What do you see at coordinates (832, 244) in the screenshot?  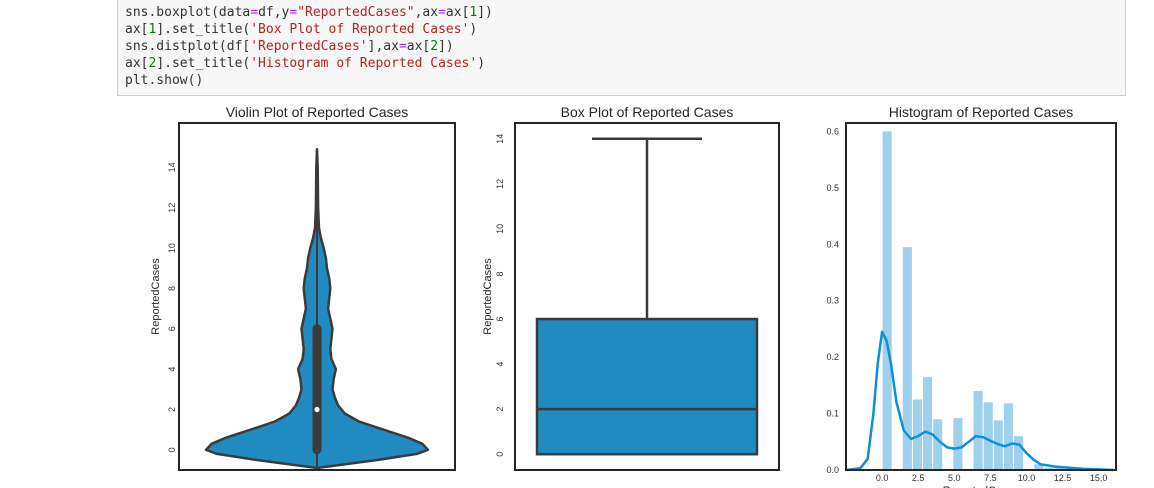 I see `y-tick-label: 0.4` at bounding box center [832, 244].